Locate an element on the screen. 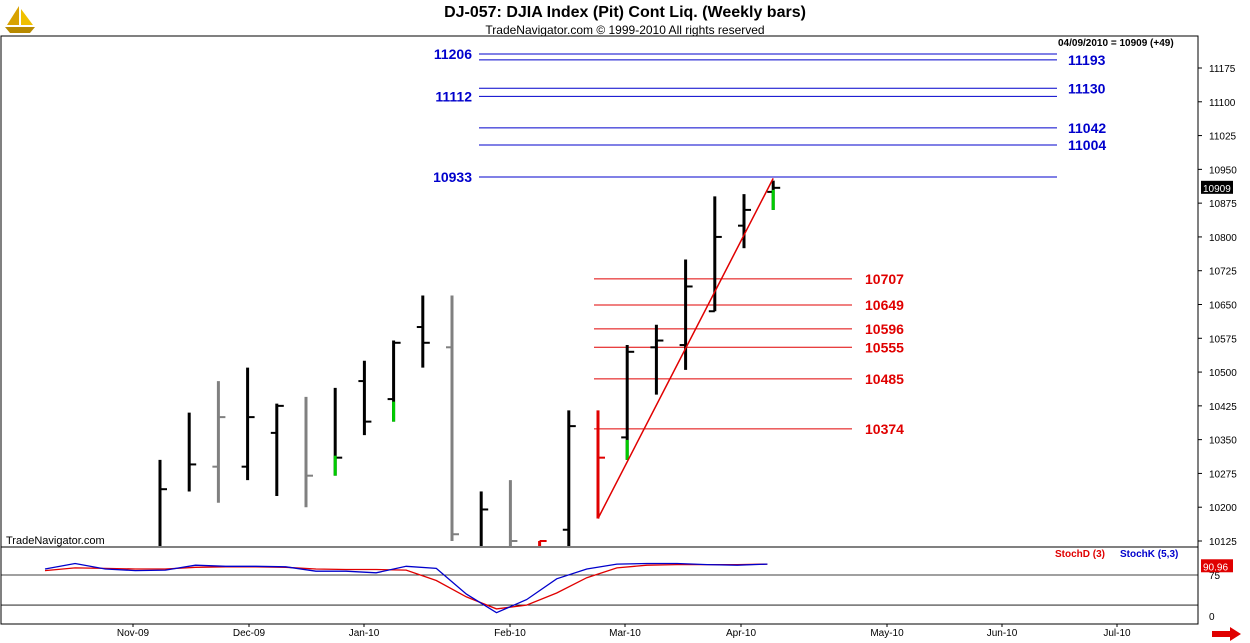 The image size is (1250, 643). stoch-d-line is located at coordinates (406, 586).